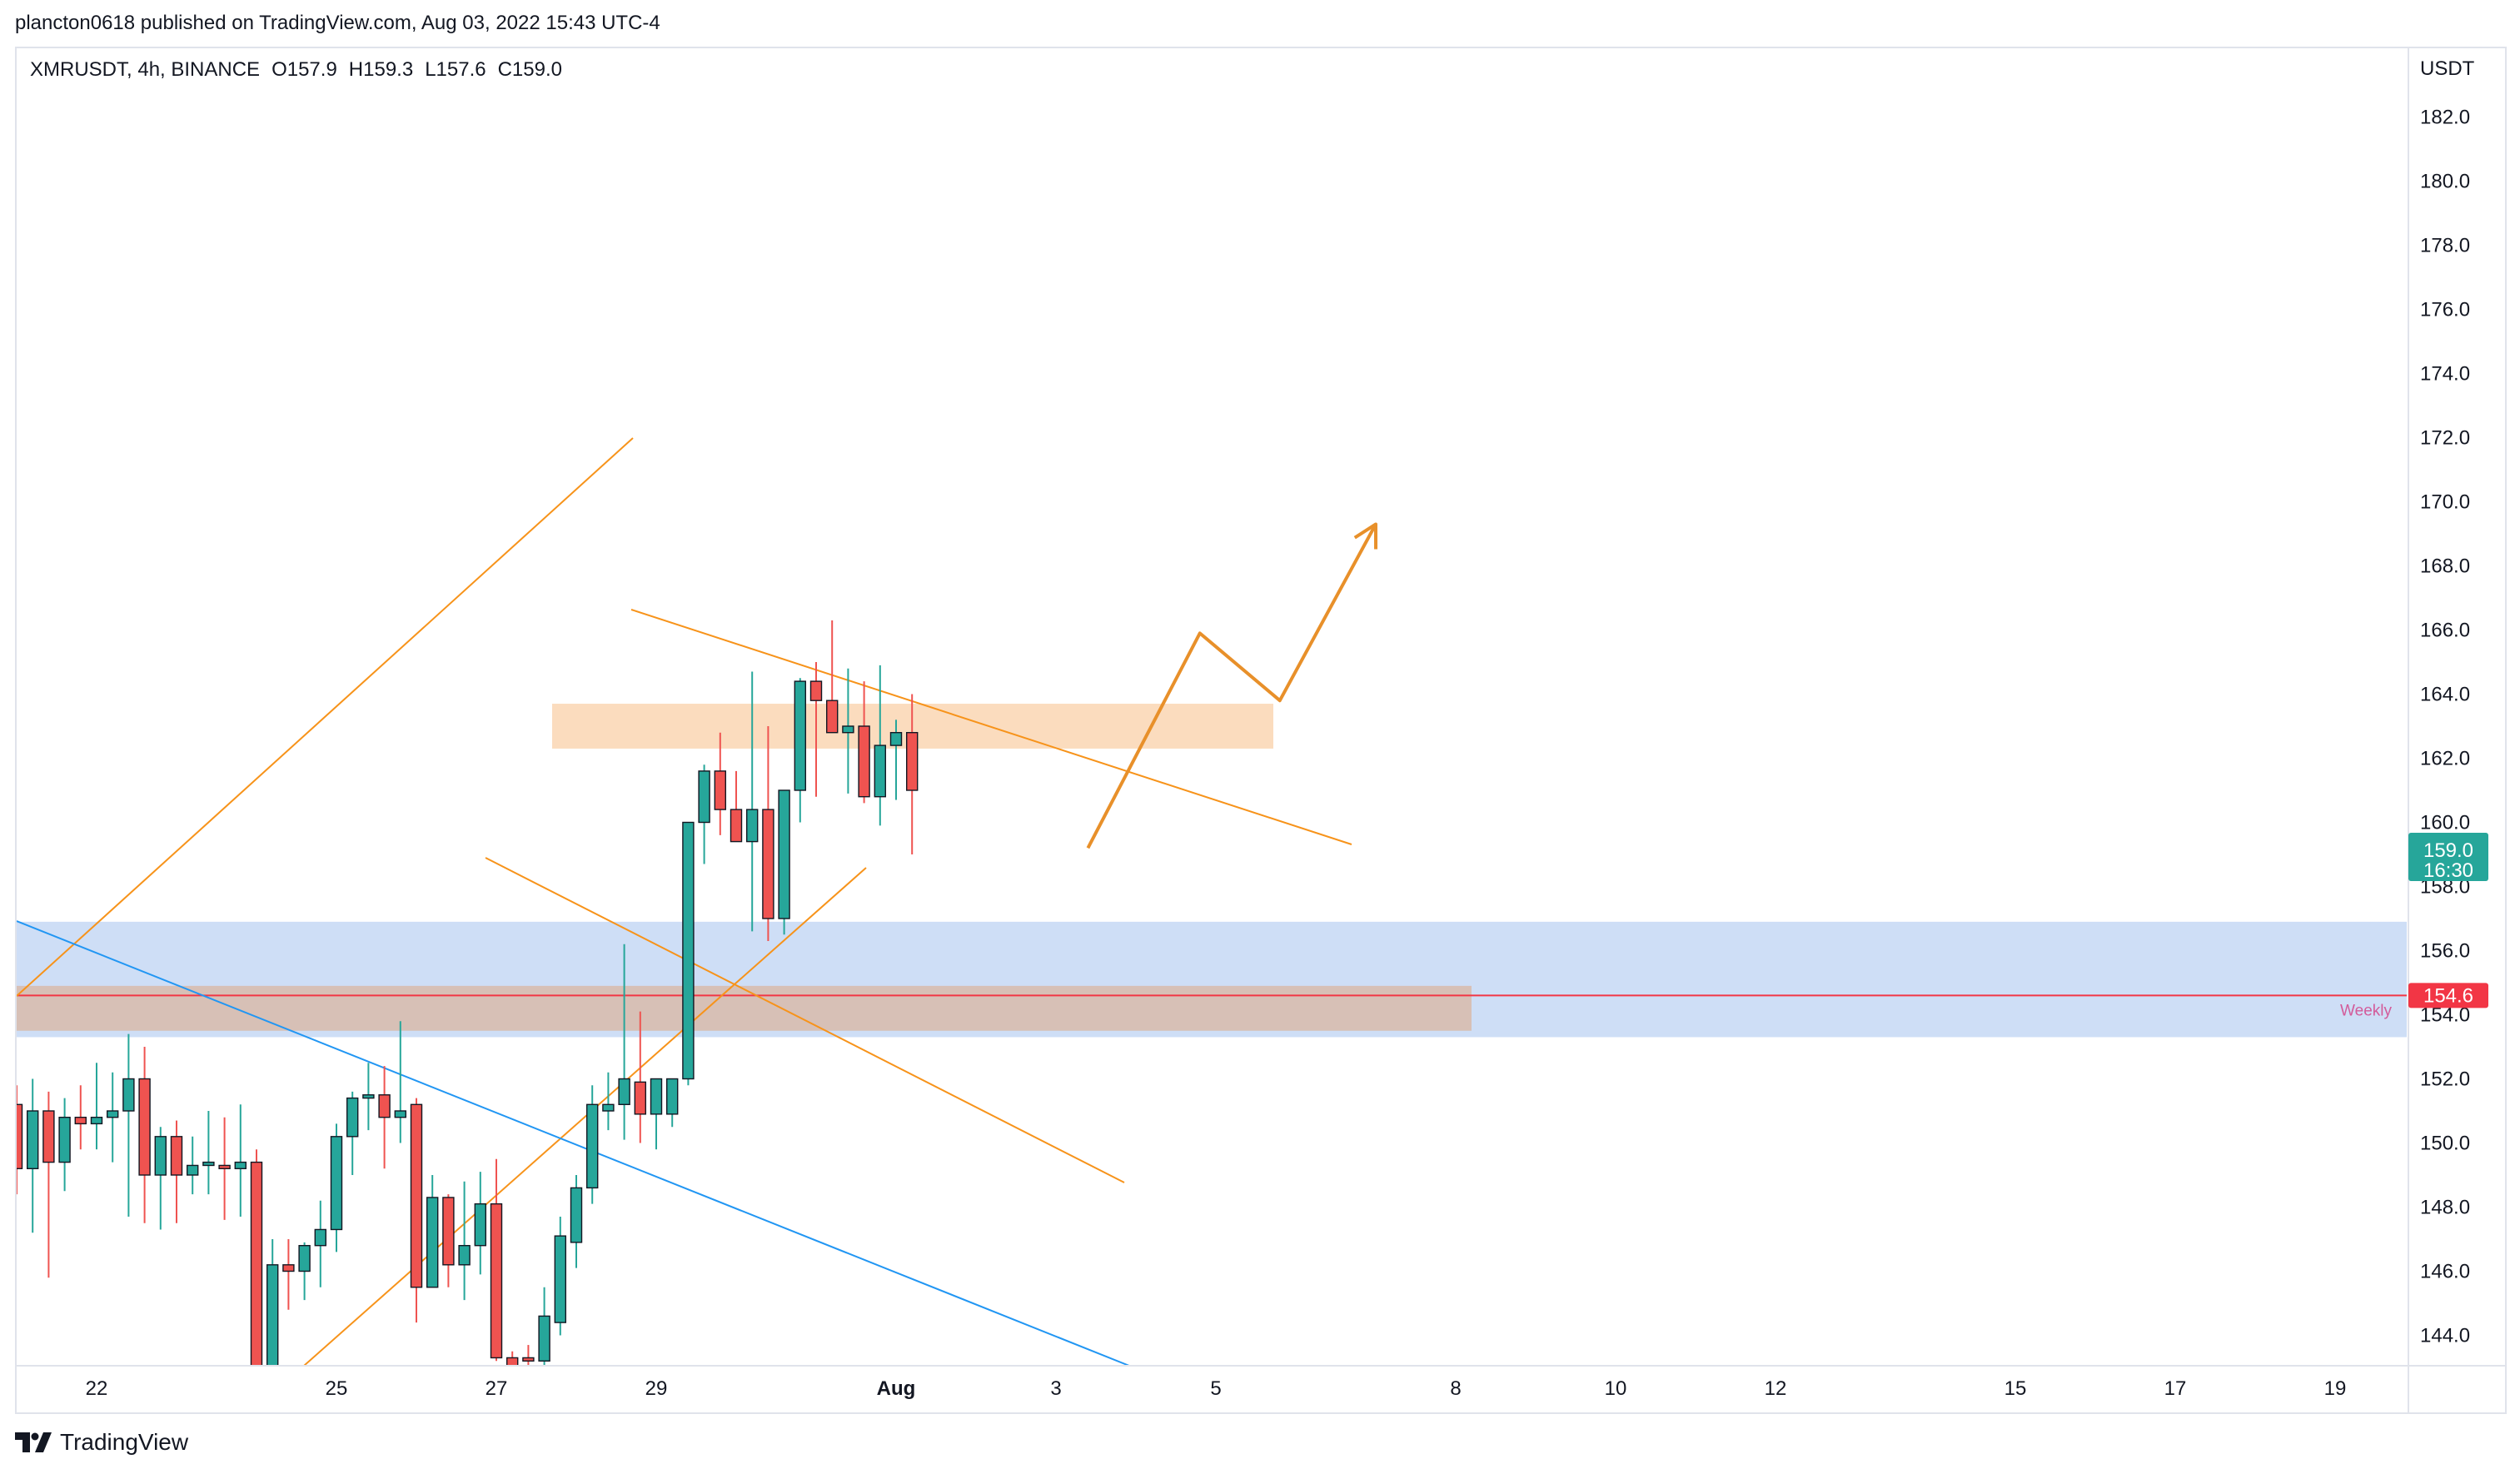  Describe the element at coordinates (2445, 566) in the screenshot. I see `y-tick-label: 168.0` at that location.